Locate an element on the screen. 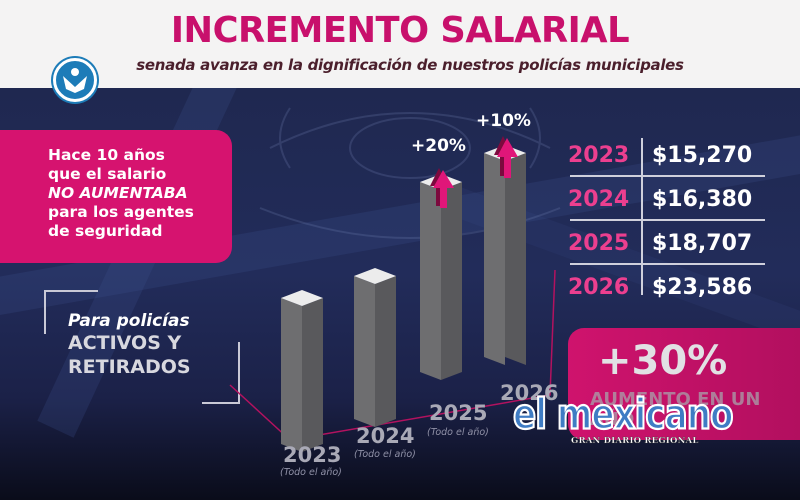  x-axis-label-2025: 2025 is located at coordinates (458, 413).